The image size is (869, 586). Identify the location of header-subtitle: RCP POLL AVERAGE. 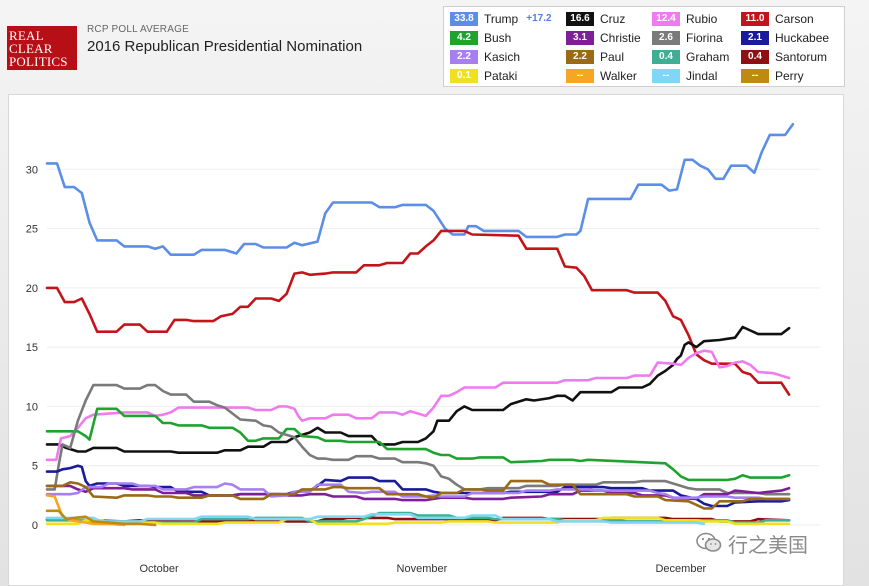
(138, 29).